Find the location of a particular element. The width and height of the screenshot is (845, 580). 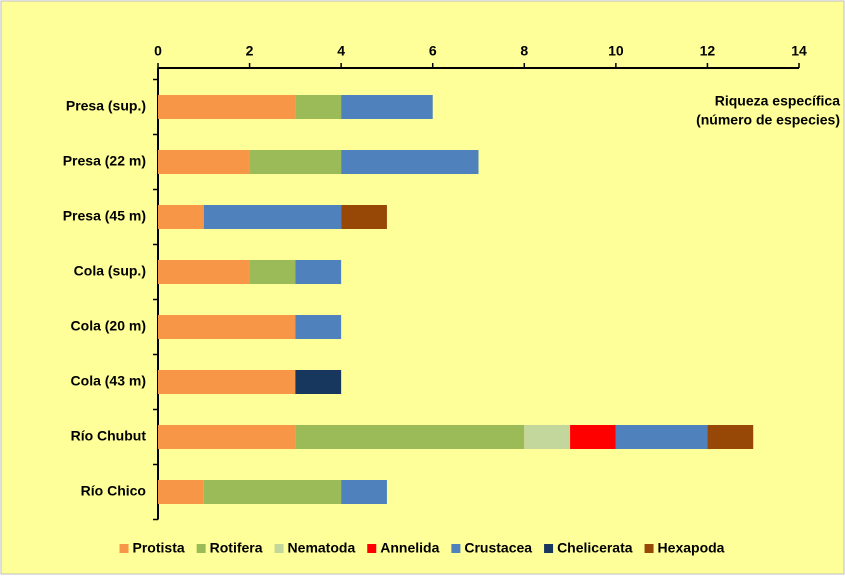

y-tick-label: Cola (43 m) is located at coordinates (108, 381).